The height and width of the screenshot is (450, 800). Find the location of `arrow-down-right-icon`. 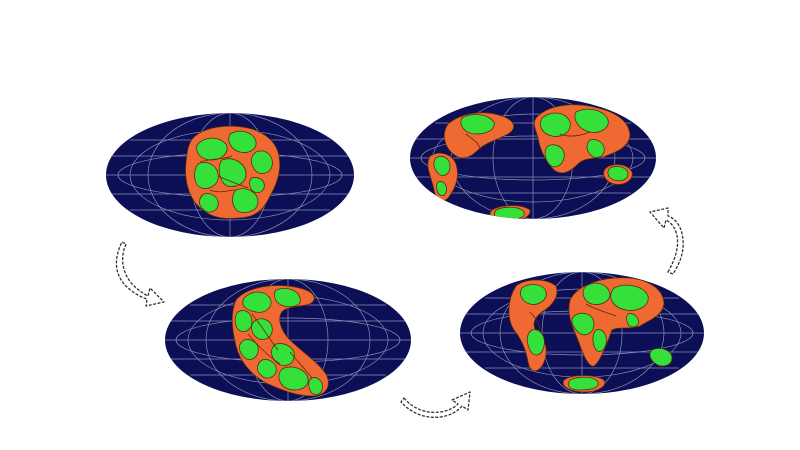

arrow-down-right-icon is located at coordinates (140, 274).